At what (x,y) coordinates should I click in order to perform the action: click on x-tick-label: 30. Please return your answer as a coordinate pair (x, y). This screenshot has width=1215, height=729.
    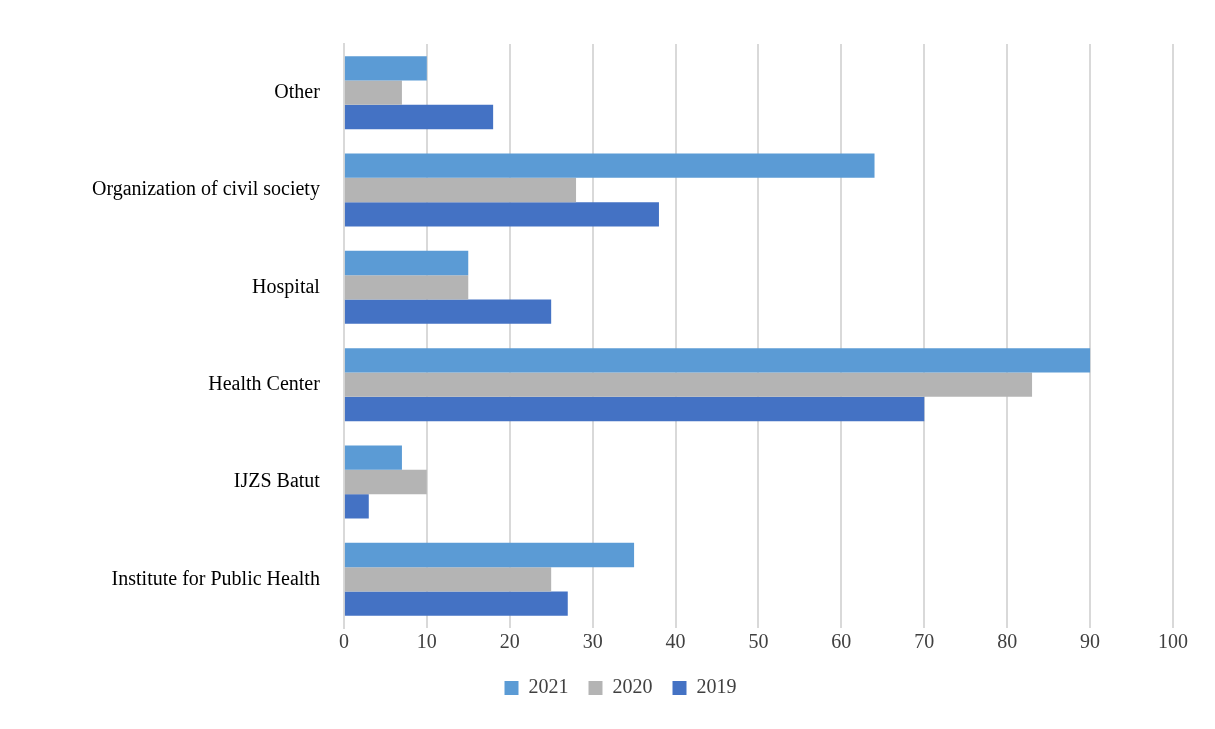
    Looking at the image, I should click on (592, 641).